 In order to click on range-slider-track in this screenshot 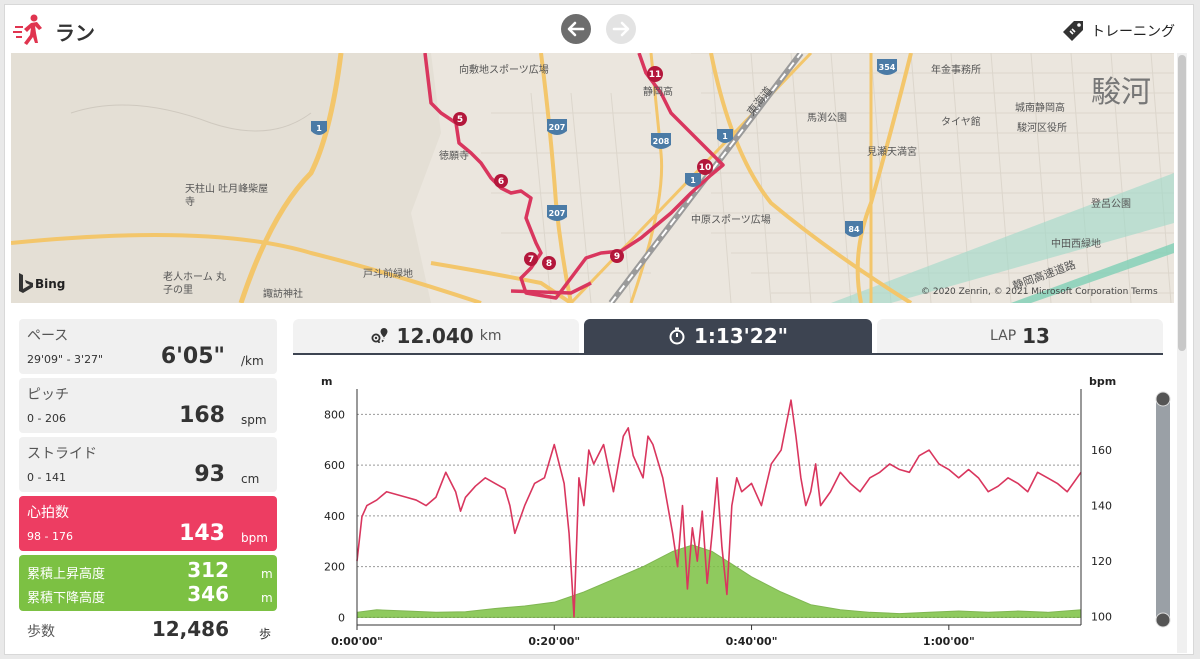, I will do `click(1163, 510)`.